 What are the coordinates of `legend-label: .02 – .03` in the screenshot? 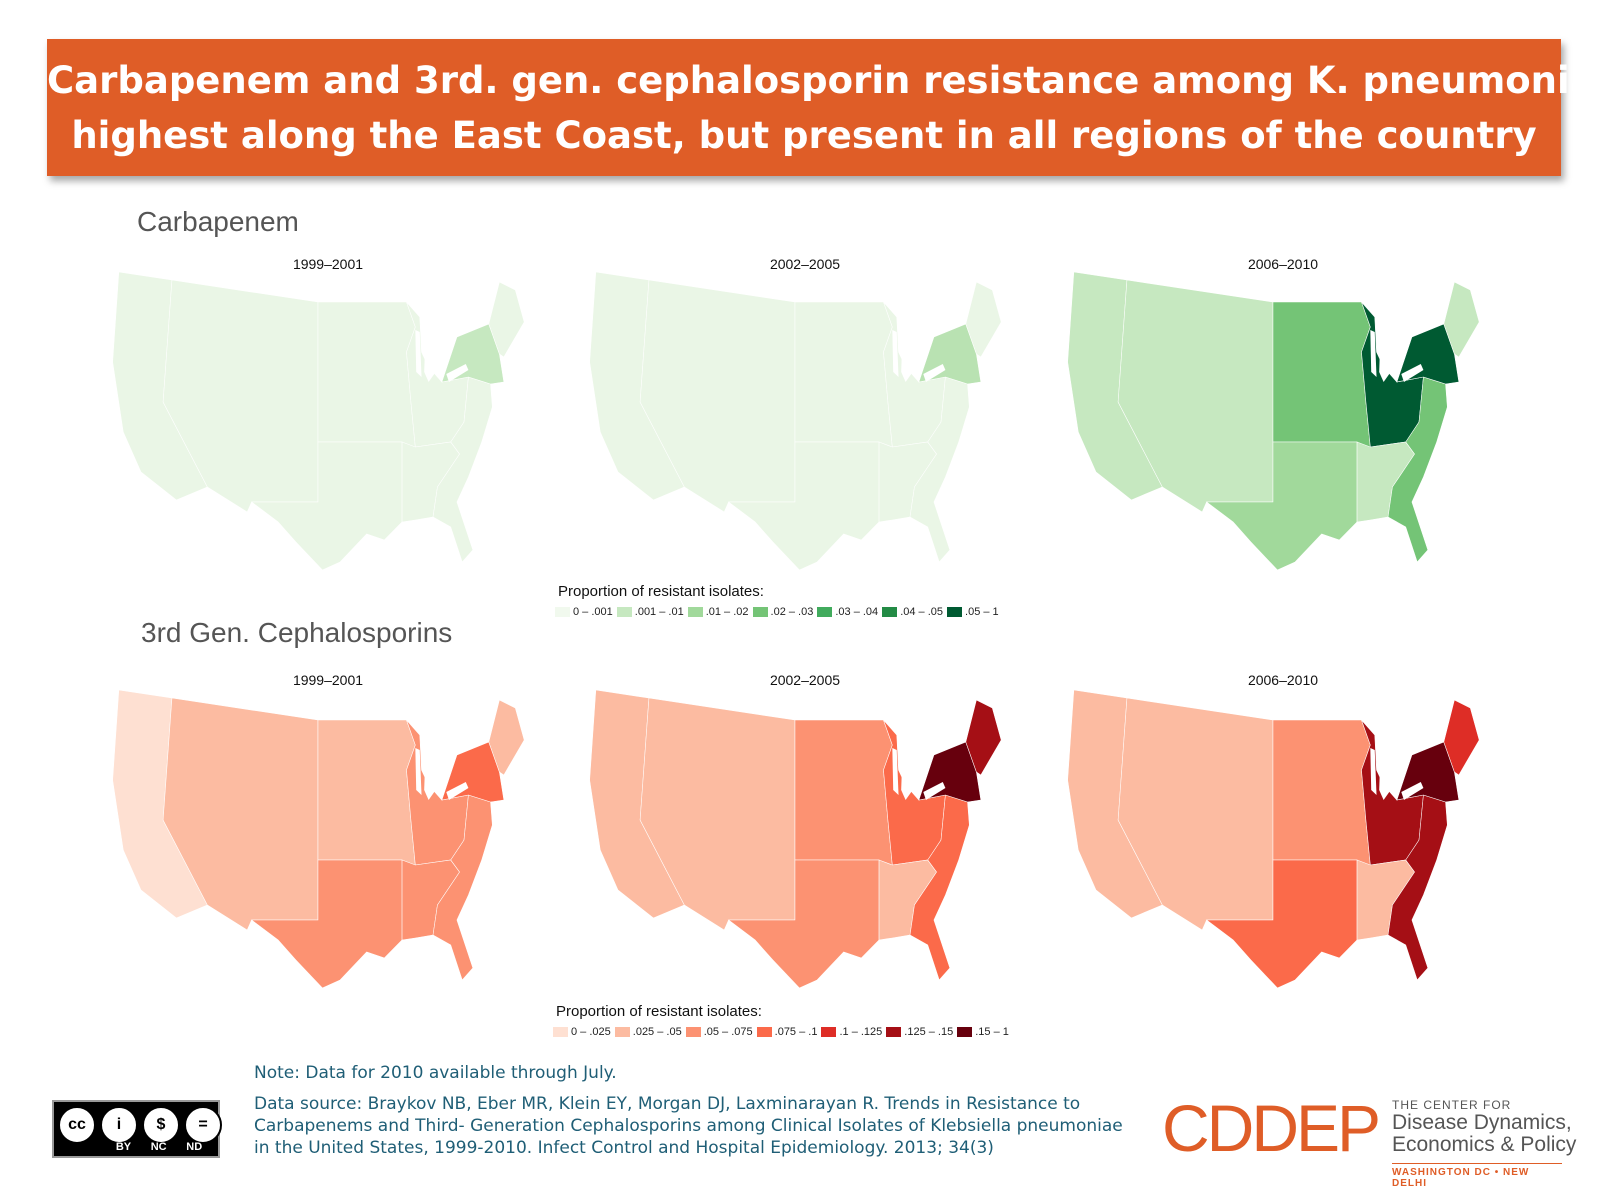 It's located at (792, 612).